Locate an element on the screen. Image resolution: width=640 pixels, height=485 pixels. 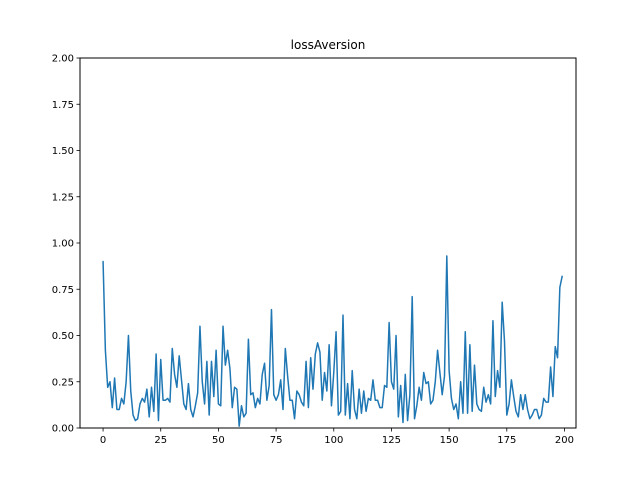
y-tick-label: 1.00 is located at coordinates (63, 244).